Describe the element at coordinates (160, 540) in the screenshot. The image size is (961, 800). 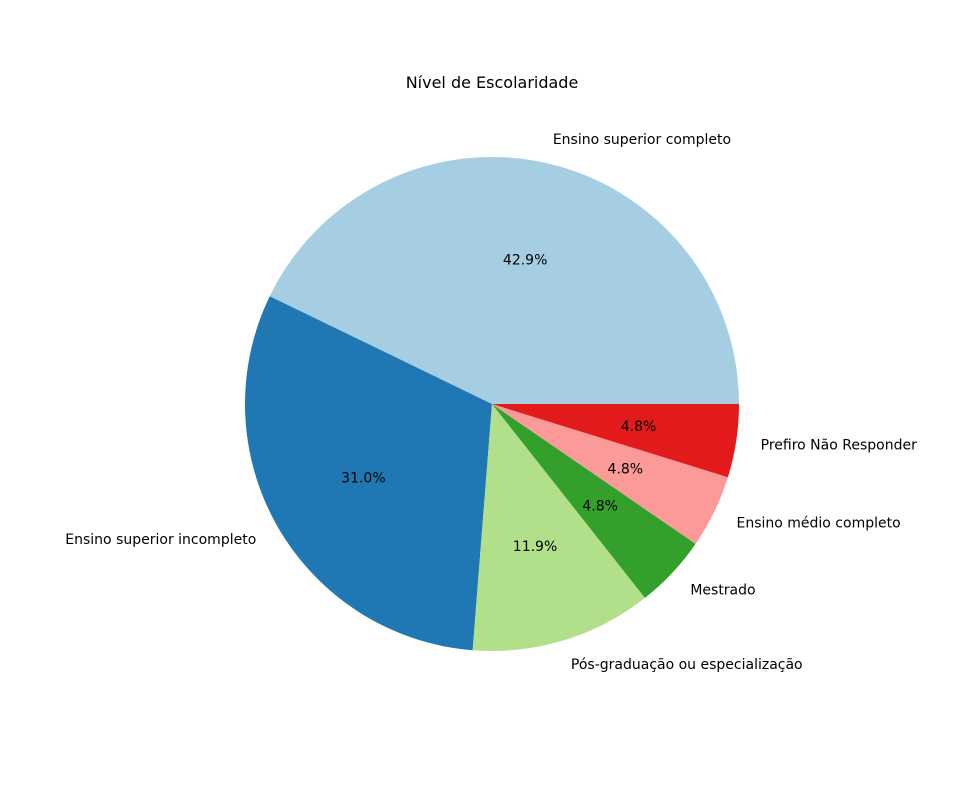
I see `slice-label: Ensino superior incompleto` at that location.